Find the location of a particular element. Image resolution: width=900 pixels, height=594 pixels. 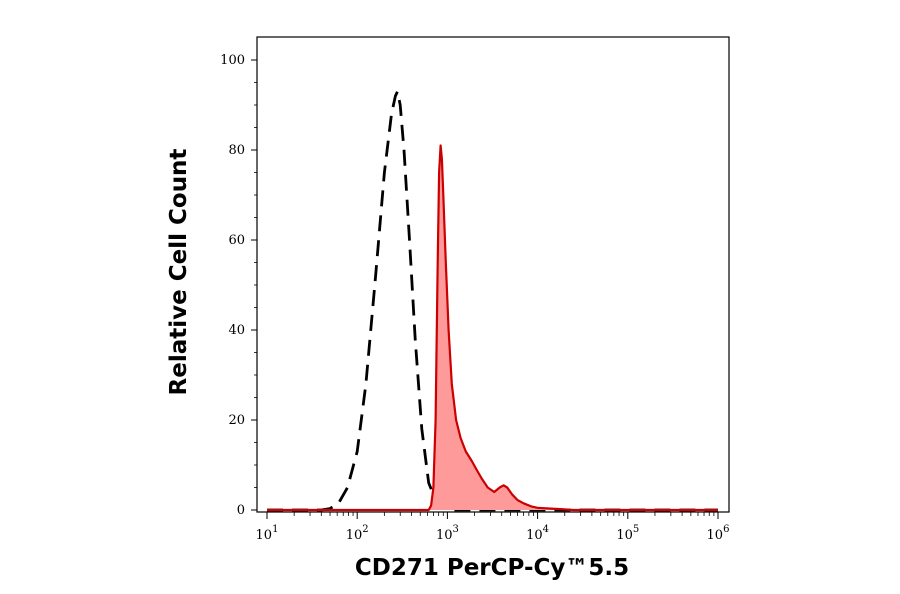

y-tick-label: 80 is located at coordinates (236, 150).